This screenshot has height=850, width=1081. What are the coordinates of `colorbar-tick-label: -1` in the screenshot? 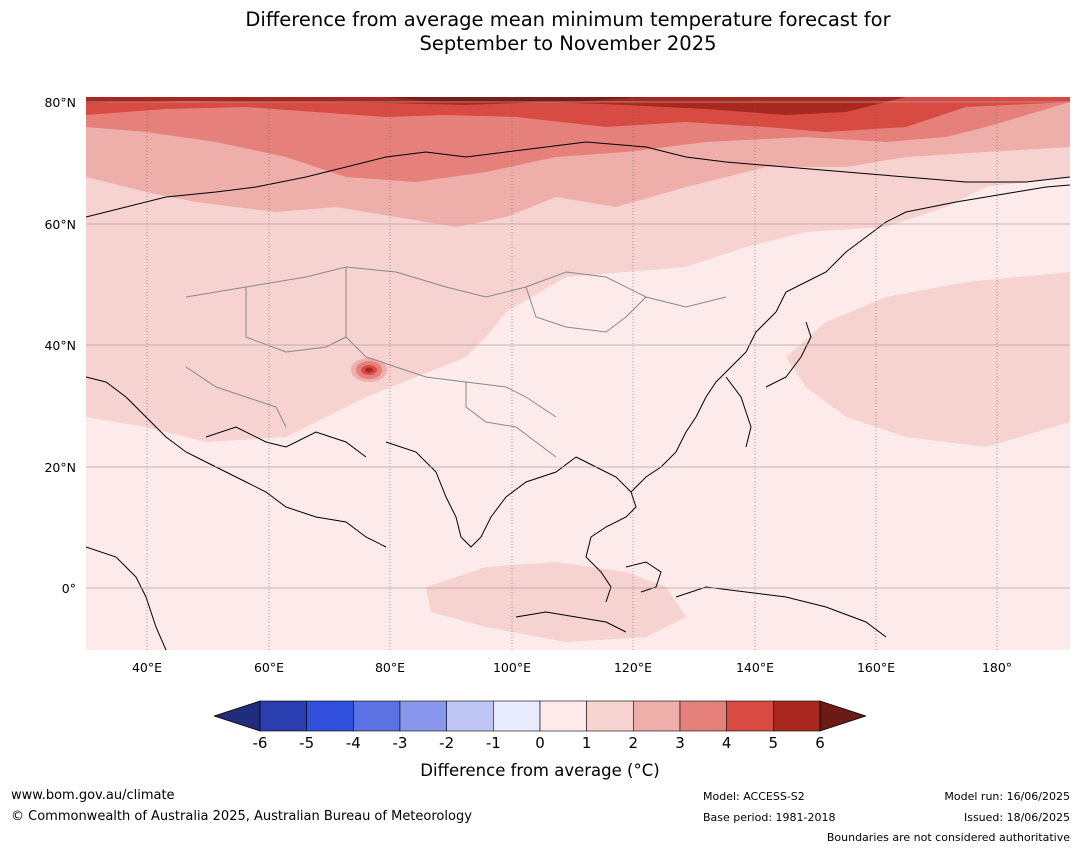 It's located at (493, 743).